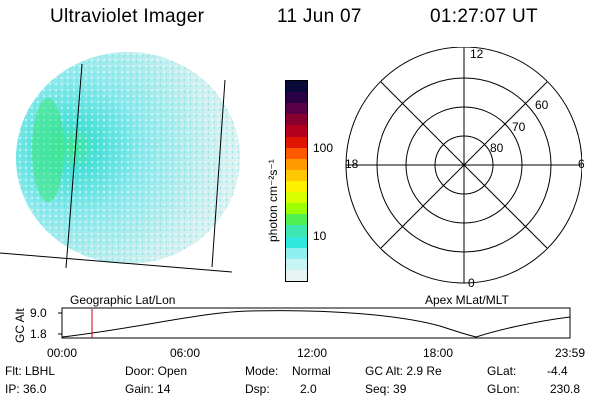 This screenshot has height=400, width=600. Describe the element at coordinates (477, 54) in the screenshot. I see `mlt-label-12: 12` at that location.